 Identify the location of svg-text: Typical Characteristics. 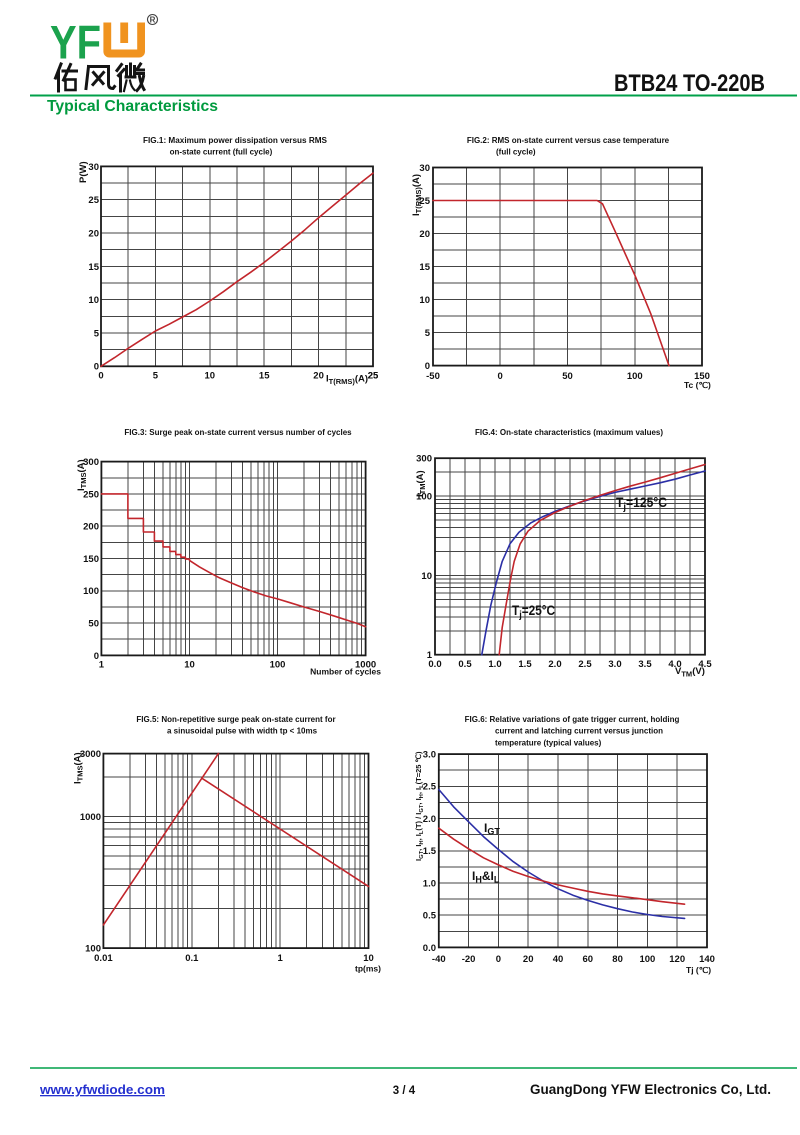
(132, 106).